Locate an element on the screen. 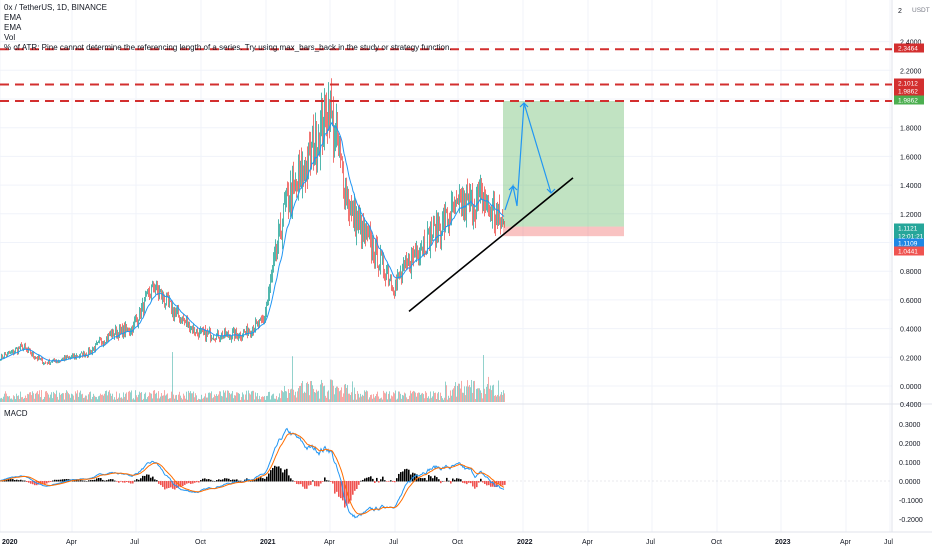 The height and width of the screenshot is (550, 932). ema-indicator-1: EMA is located at coordinates (13, 17).